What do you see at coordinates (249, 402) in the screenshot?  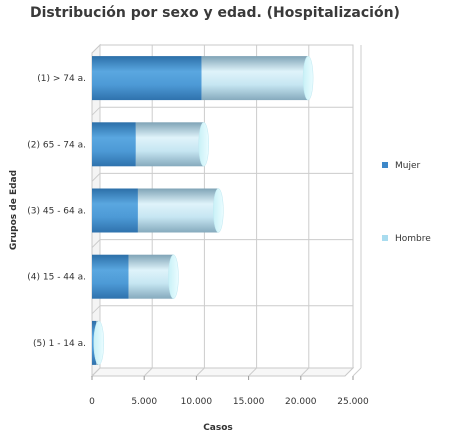 I see `x-tick-label: 15.000` at bounding box center [249, 402].